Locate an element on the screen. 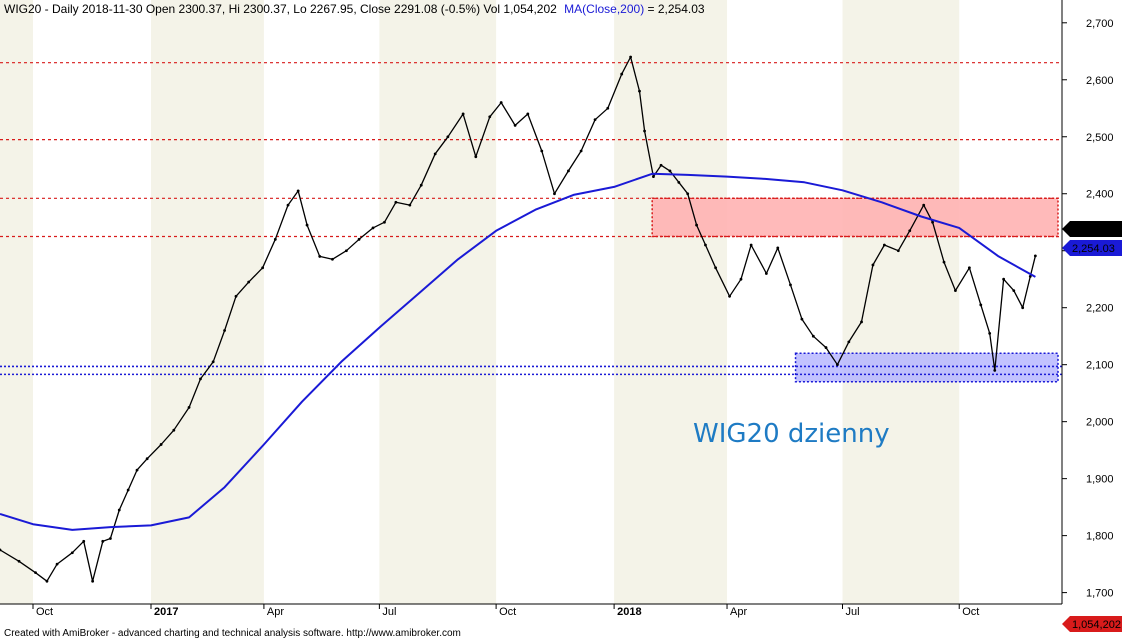  y-tick-label: 2,000 is located at coordinates (1100, 423).